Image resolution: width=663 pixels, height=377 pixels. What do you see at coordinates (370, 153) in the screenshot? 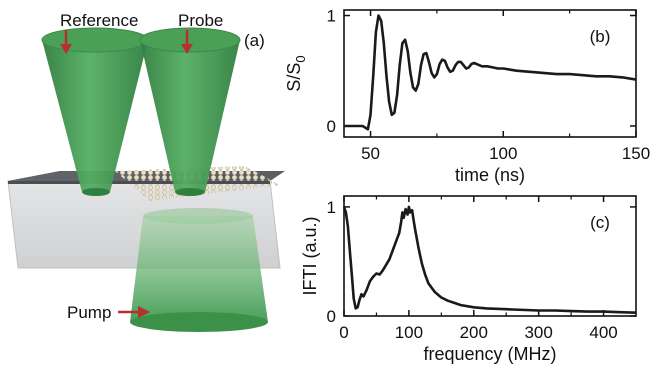
I see `x-tick-label: 50` at bounding box center [370, 153].